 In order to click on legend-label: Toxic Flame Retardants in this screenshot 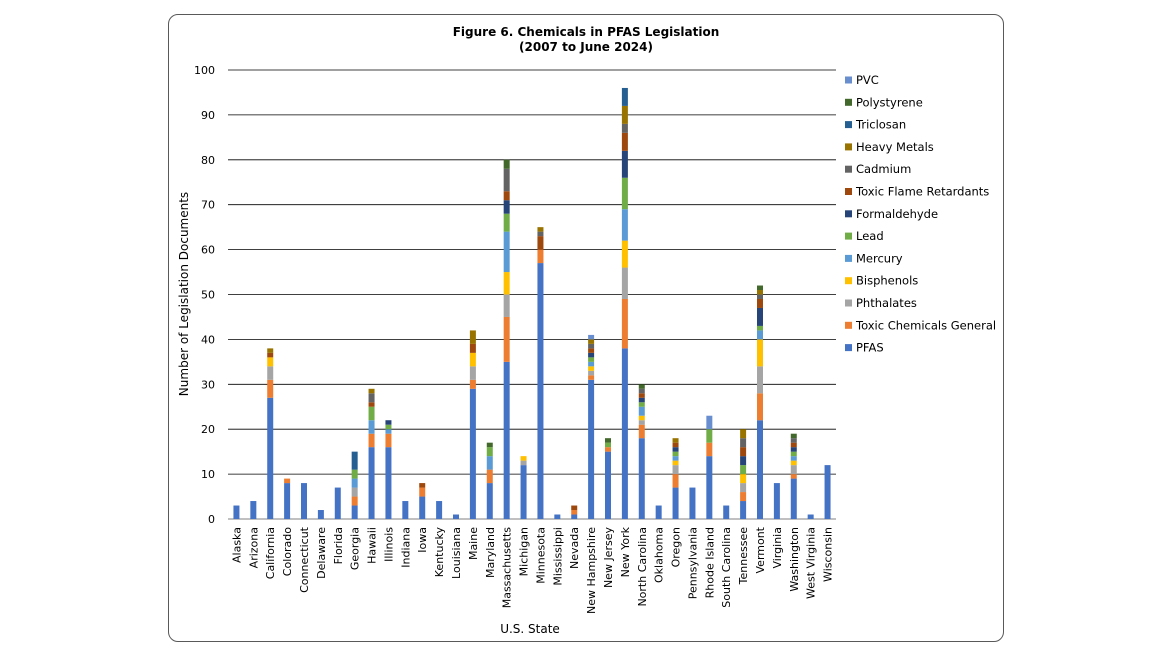, I will do `click(922, 192)`.